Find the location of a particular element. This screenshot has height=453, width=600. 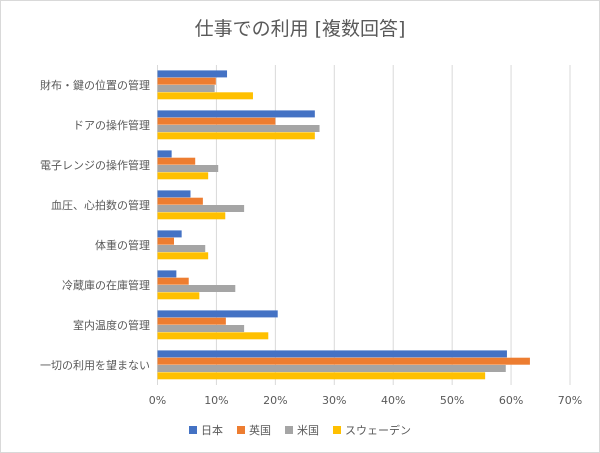

legend-item: 米国 is located at coordinates (302, 430).